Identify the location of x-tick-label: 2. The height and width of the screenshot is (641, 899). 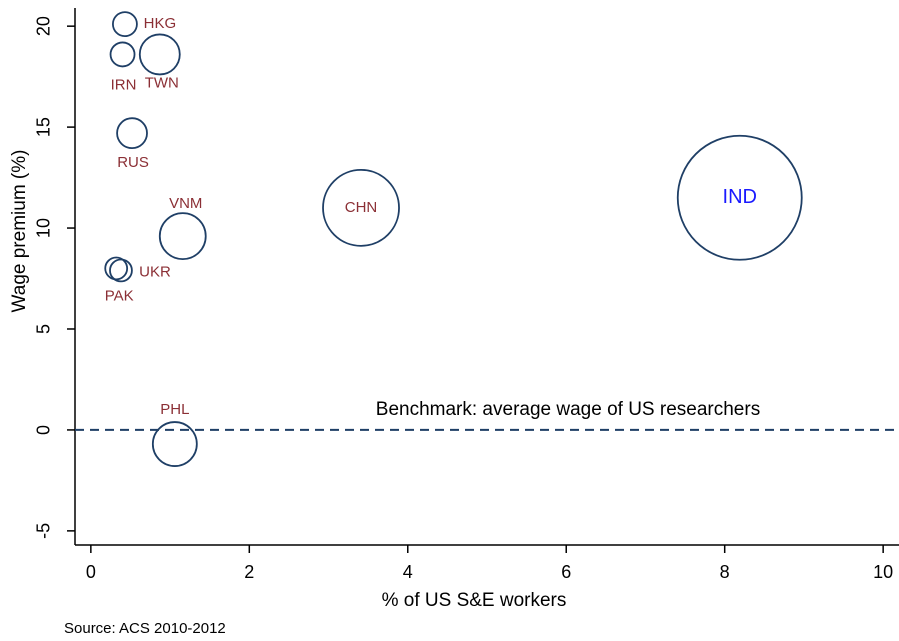
(249, 572).